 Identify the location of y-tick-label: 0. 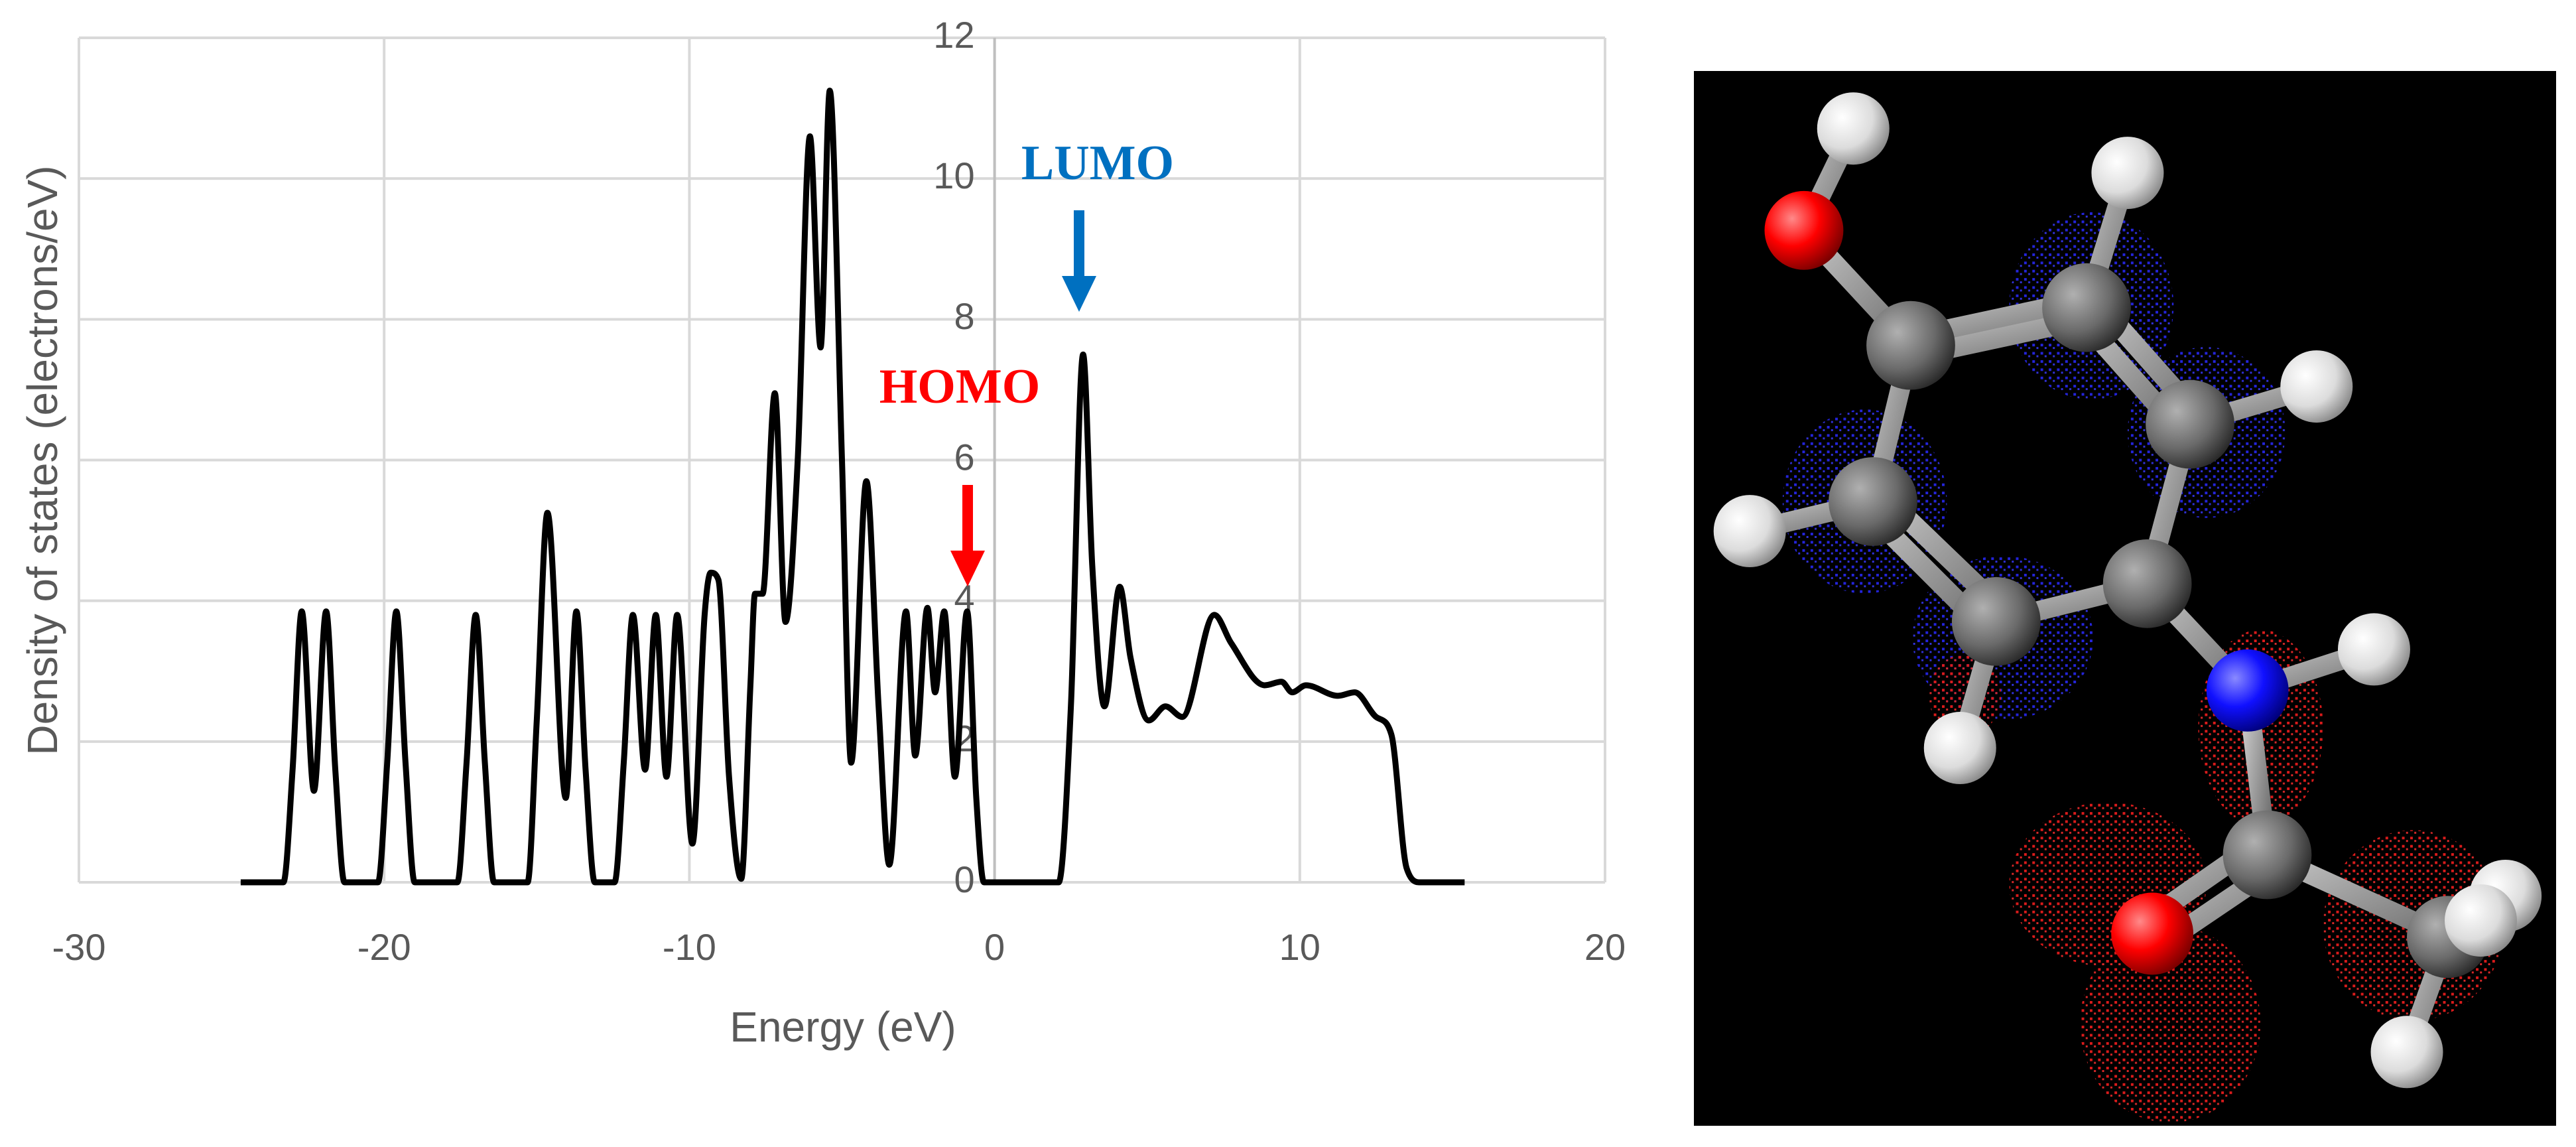
(964, 879).